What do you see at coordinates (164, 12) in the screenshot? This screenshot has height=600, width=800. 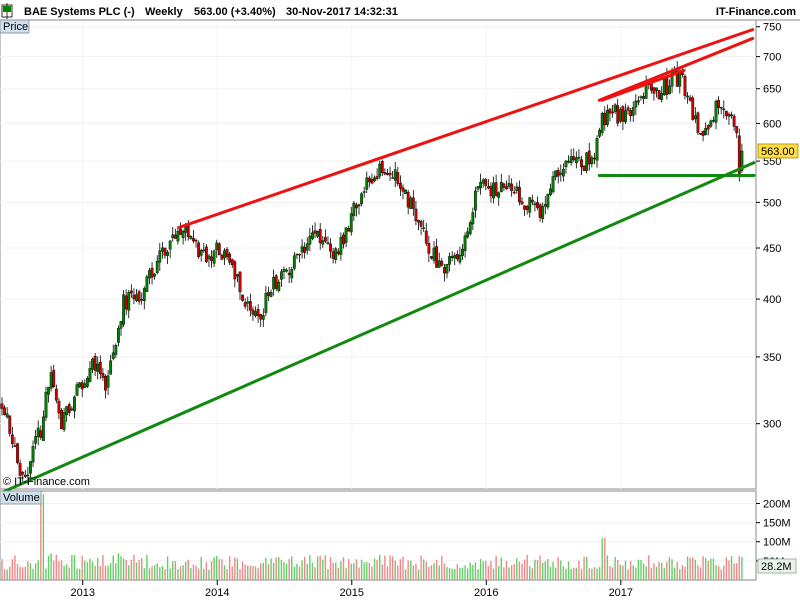 I see `period-label: Weekly` at bounding box center [164, 12].